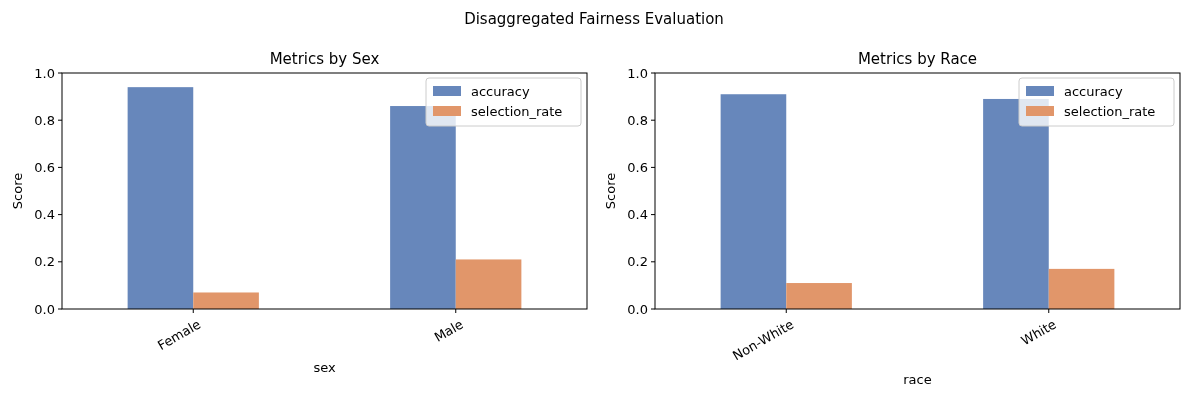 The width and height of the screenshot is (1189, 397). What do you see at coordinates (917, 59) in the screenshot?
I see `chart-title: Metrics by Race` at bounding box center [917, 59].